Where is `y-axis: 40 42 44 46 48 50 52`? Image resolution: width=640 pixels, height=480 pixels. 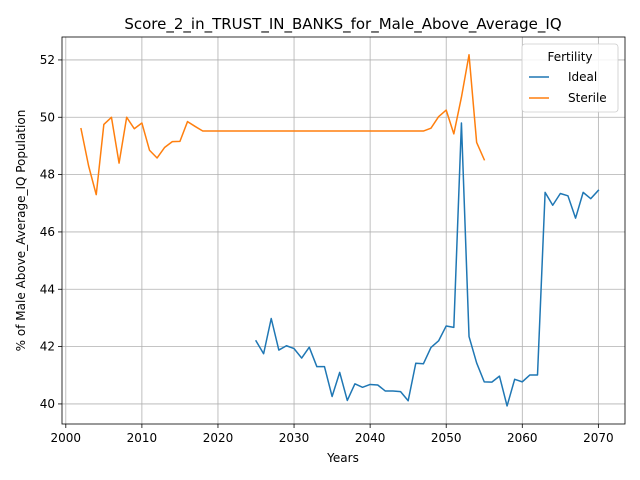
y-axis: 40 42 44 46 48 50 52 is located at coordinates (51, 232).